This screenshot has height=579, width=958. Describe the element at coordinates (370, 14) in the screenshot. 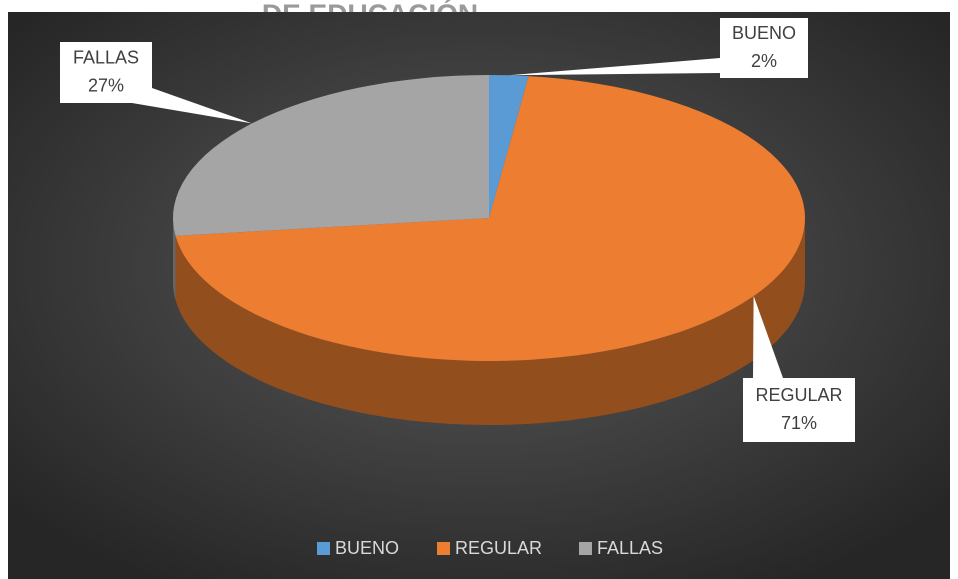

I see `header-fragment: DE EDUCACIÓN` at that location.